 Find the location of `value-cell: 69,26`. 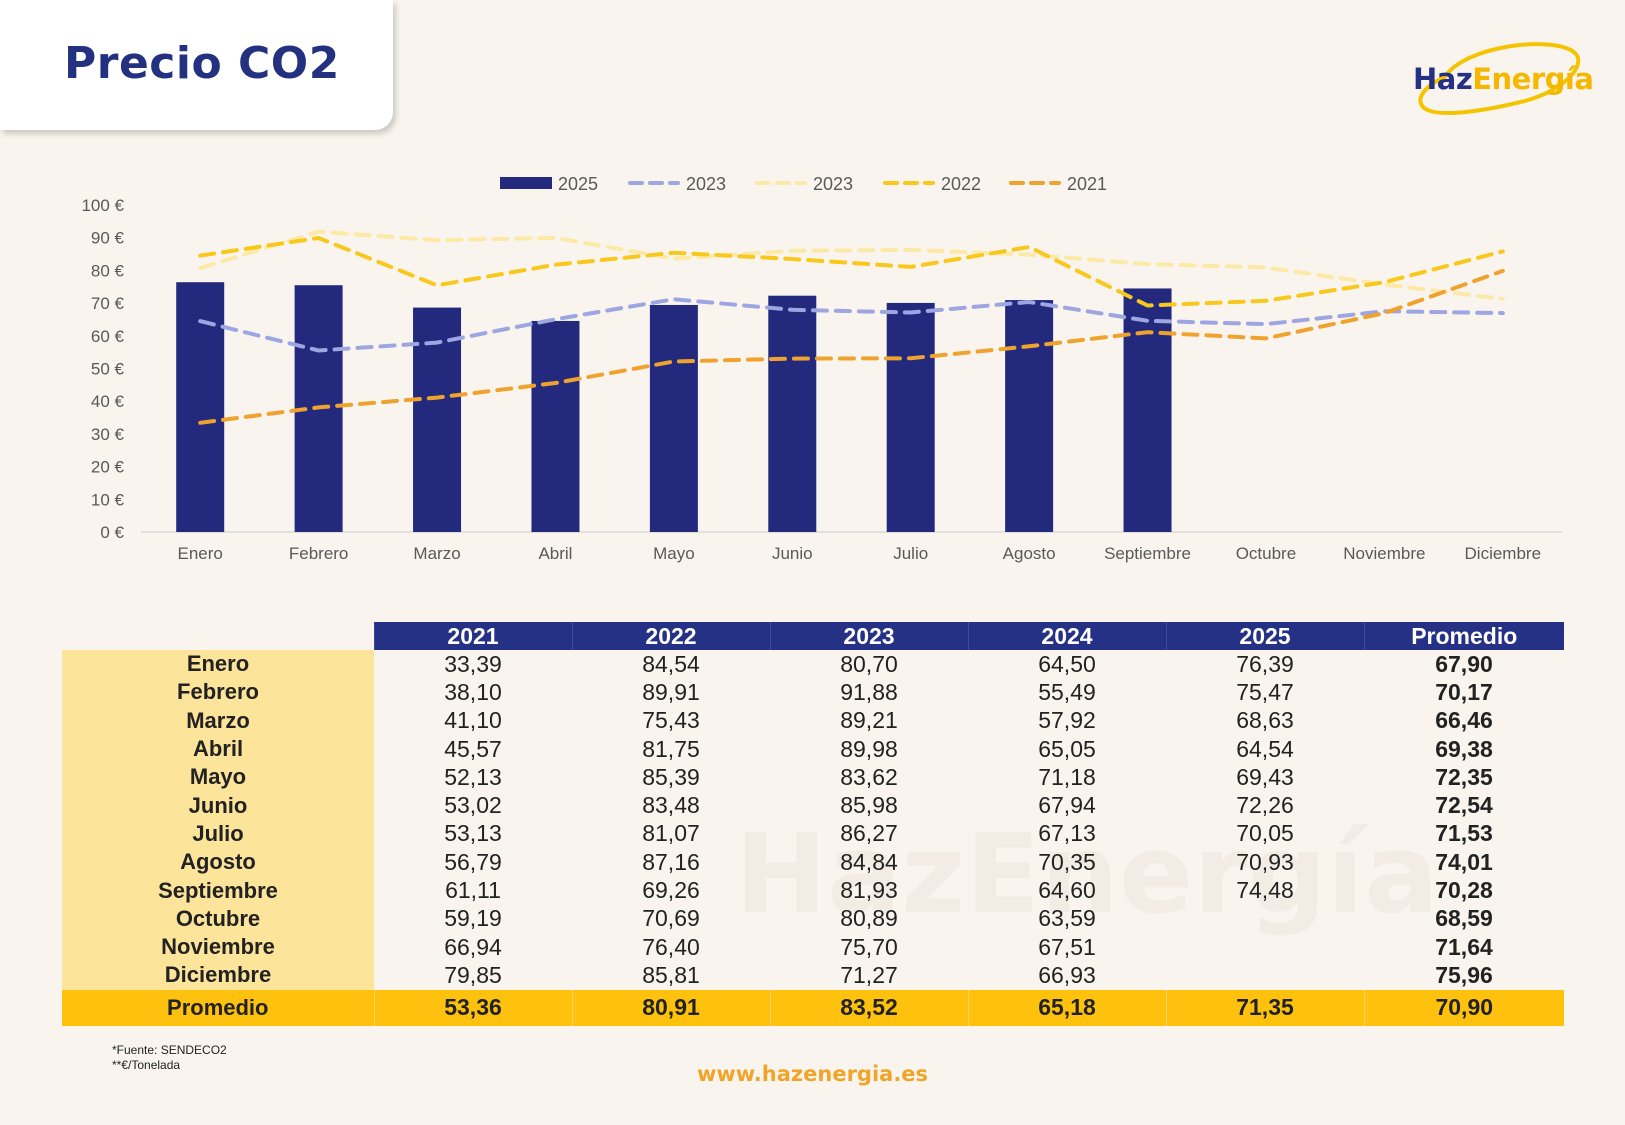

value-cell: 69,26 is located at coordinates (671, 890).